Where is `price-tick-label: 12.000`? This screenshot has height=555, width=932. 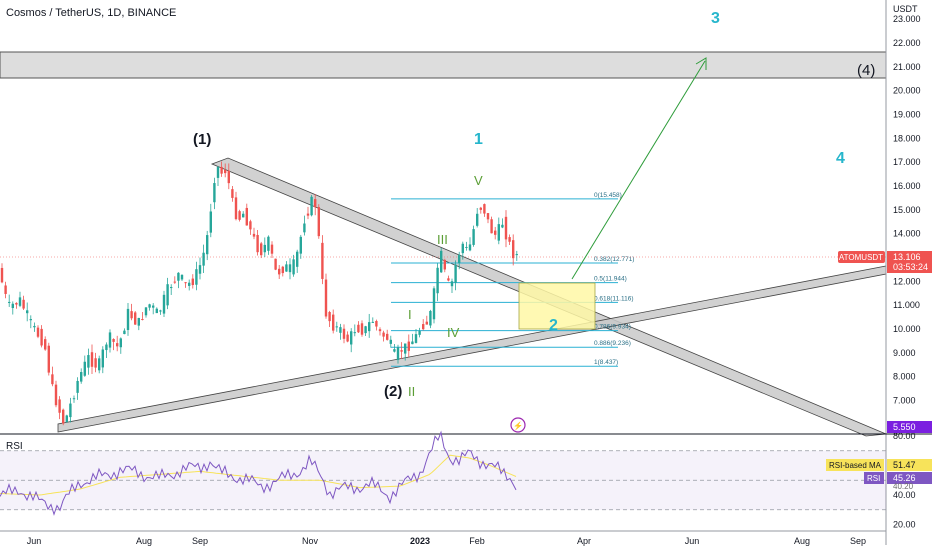
price-tick-label: 12.000 is located at coordinates (907, 281).